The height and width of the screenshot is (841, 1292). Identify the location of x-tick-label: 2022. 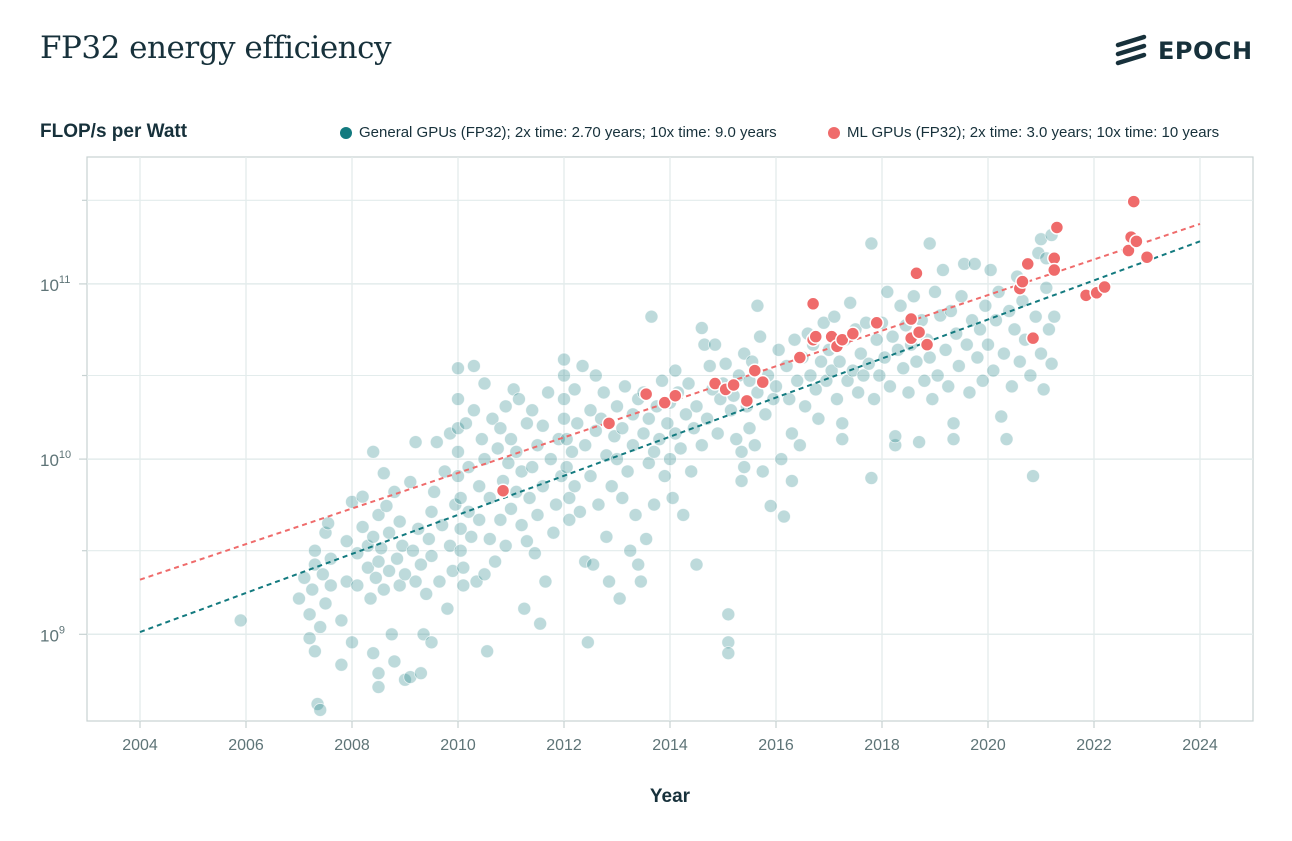
(1094, 745).